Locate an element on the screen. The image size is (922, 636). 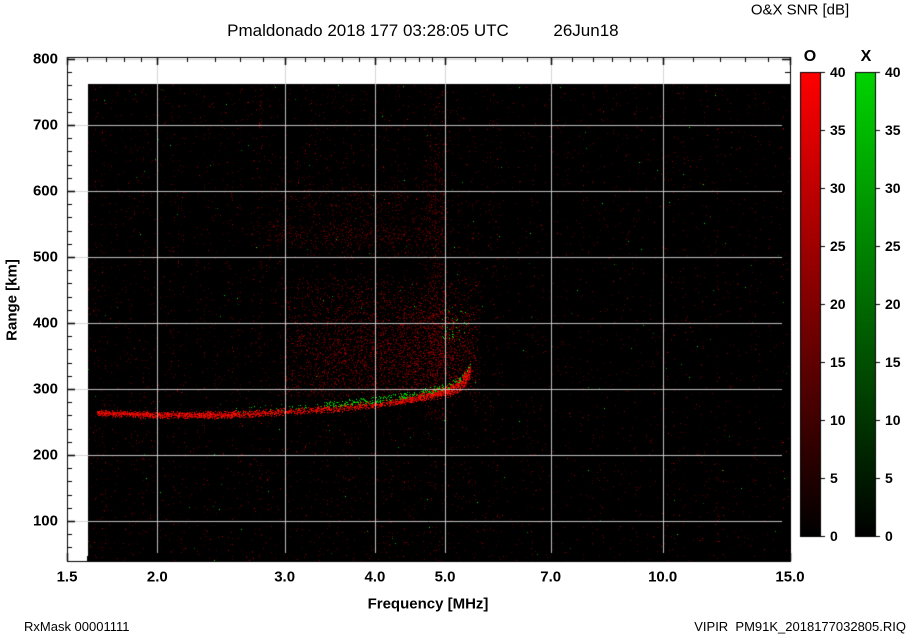
o-mode-label: O is located at coordinates (810, 56).